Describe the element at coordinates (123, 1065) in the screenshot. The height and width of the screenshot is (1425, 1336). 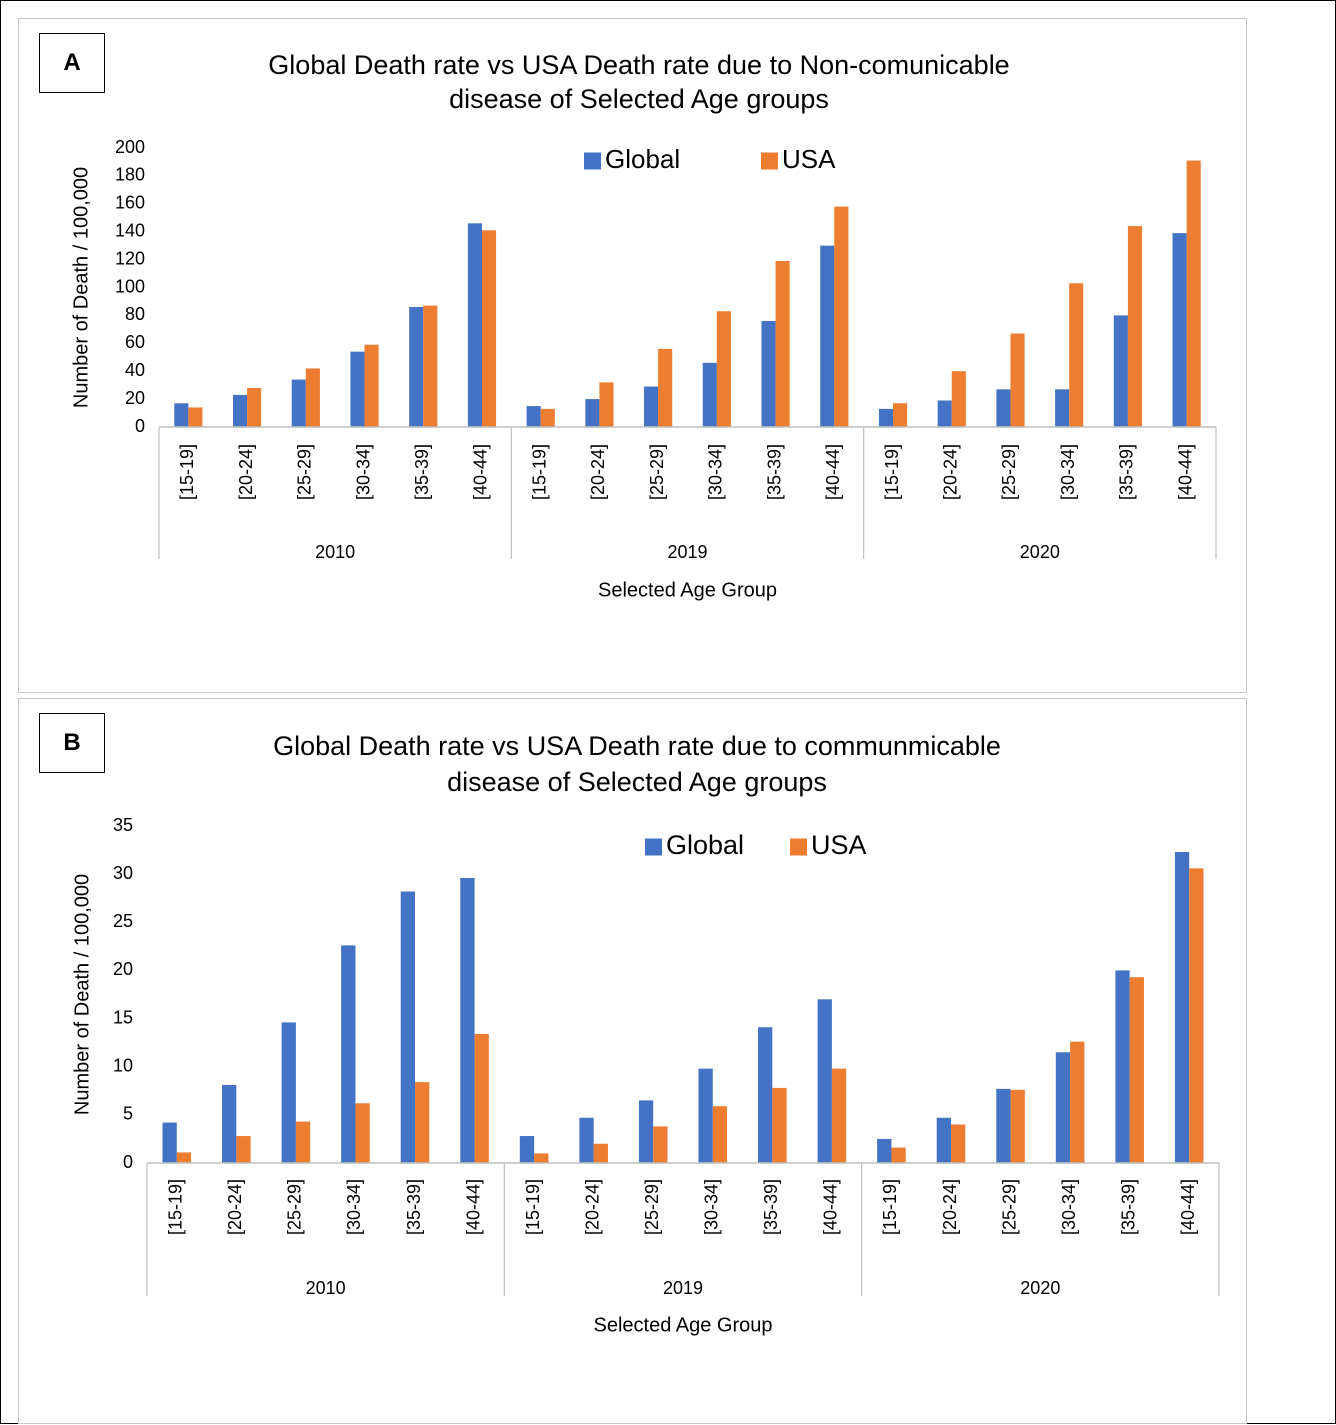
I see `y-tick-label: 10` at that location.